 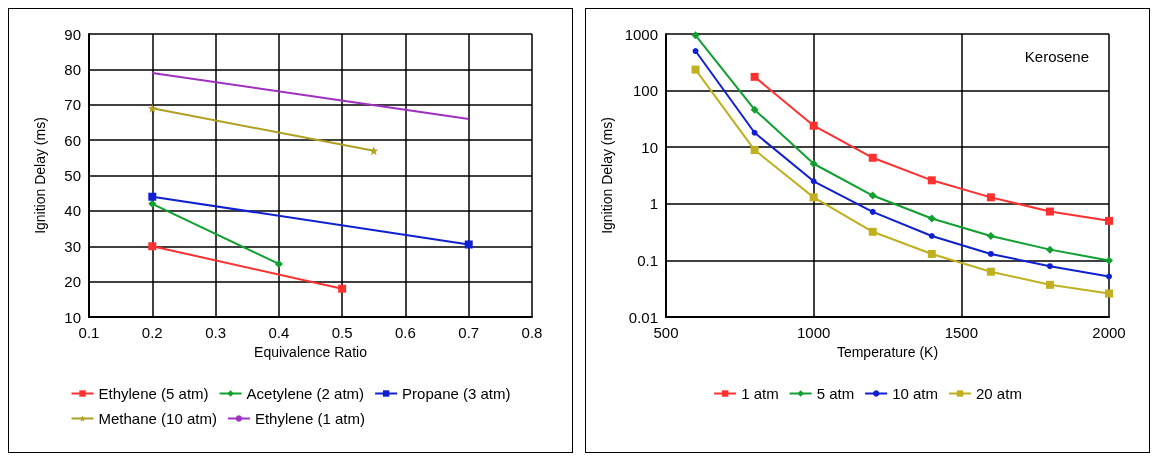 I want to click on x-tick-label: 2000, so click(x=1109, y=332).